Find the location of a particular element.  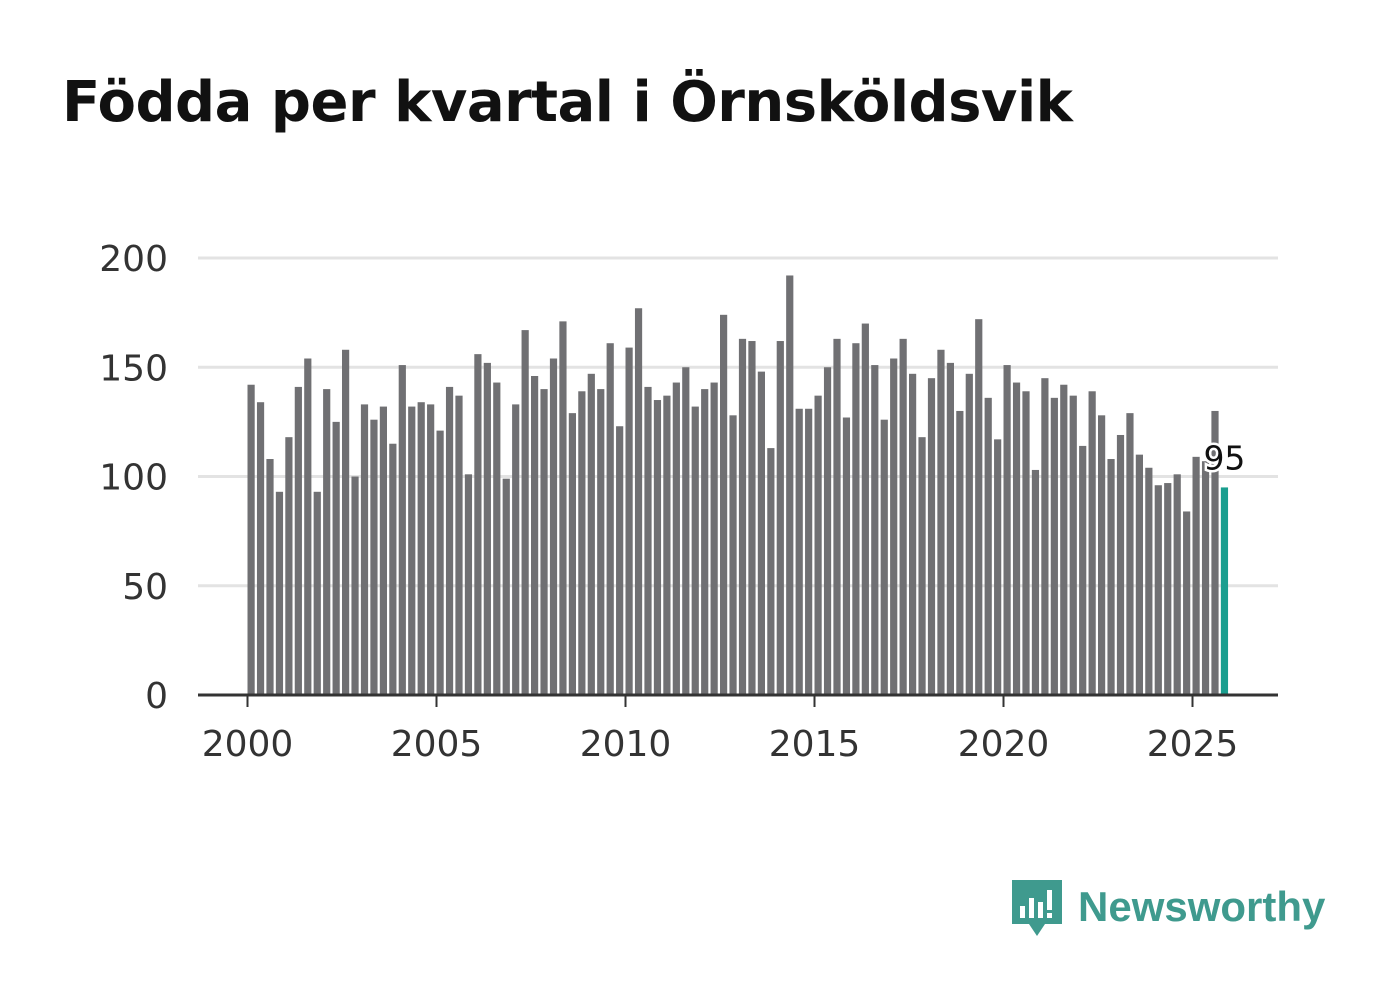

y-tick-label: 50 is located at coordinates (145, 587).